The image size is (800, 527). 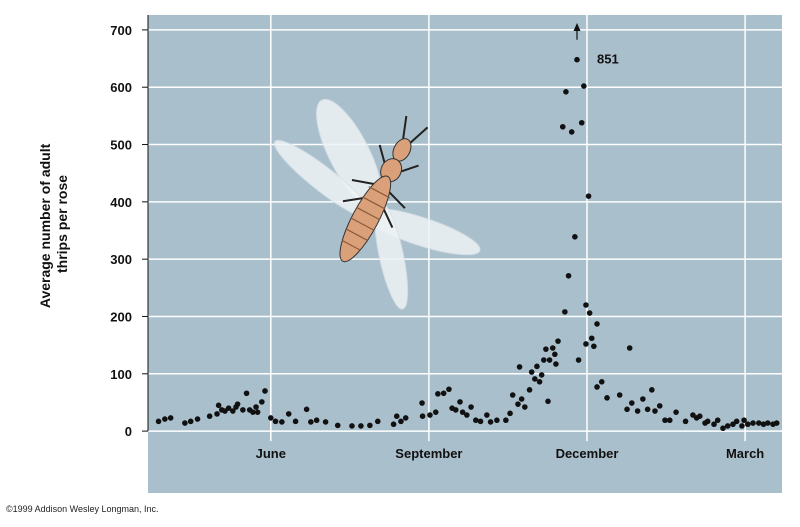 I want to click on y-tick-label: 200, so click(x=121, y=316).